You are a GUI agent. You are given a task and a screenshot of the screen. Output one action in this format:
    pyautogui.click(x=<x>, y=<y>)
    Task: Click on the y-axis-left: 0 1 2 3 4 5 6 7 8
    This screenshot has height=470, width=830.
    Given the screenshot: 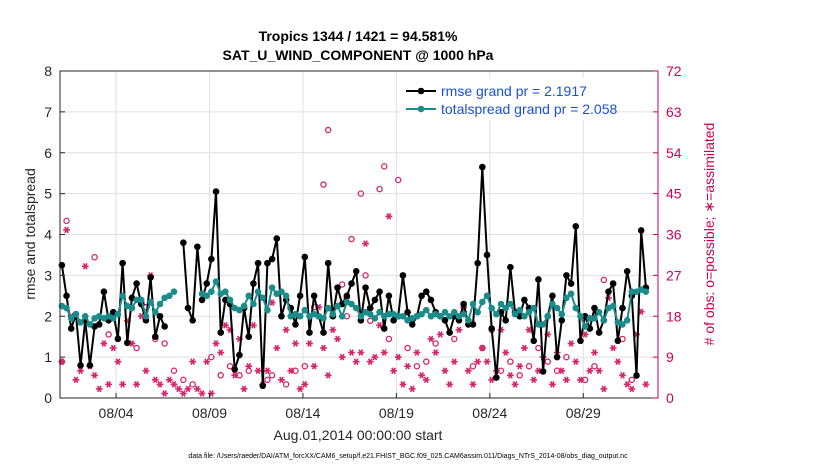 What is the action you would take?
    pyautogui.click(x=54, y=234)
    